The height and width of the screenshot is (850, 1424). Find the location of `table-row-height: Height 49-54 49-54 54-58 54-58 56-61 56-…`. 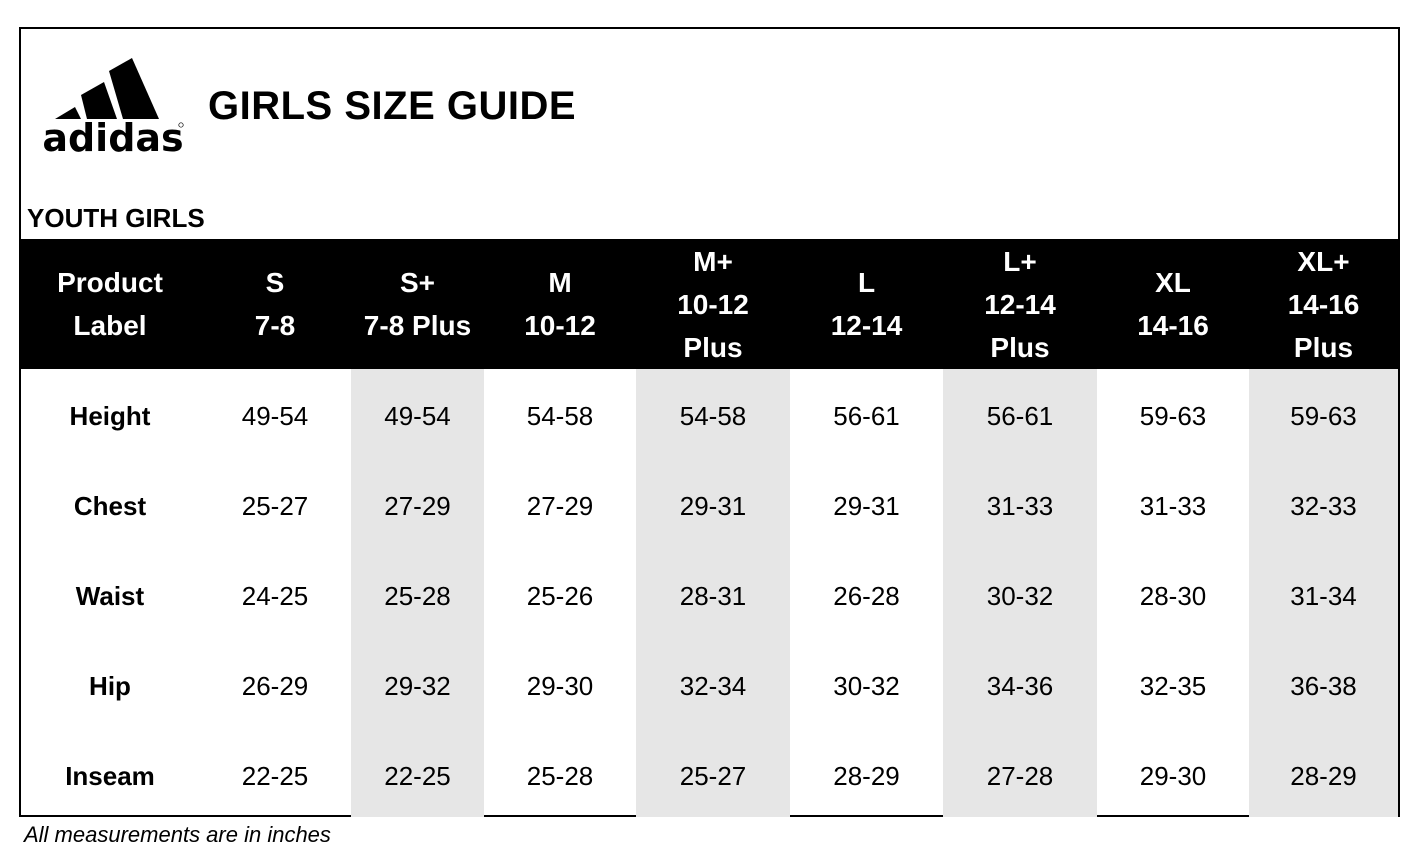

table-row-height: Height 49-54 49-54 54-58 54-58 56-61 56-… is located at coordinates (709, 416).